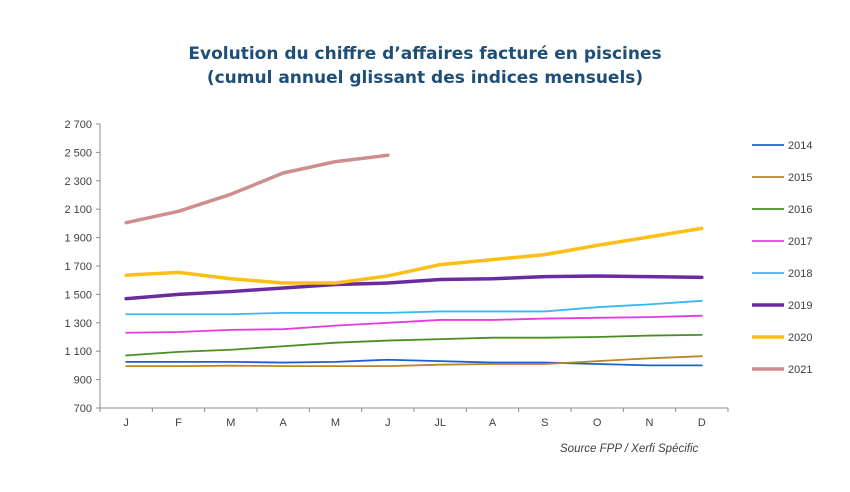 The image size is (850, 492). I want to click on legend-label: 2021, so click(800, 370).